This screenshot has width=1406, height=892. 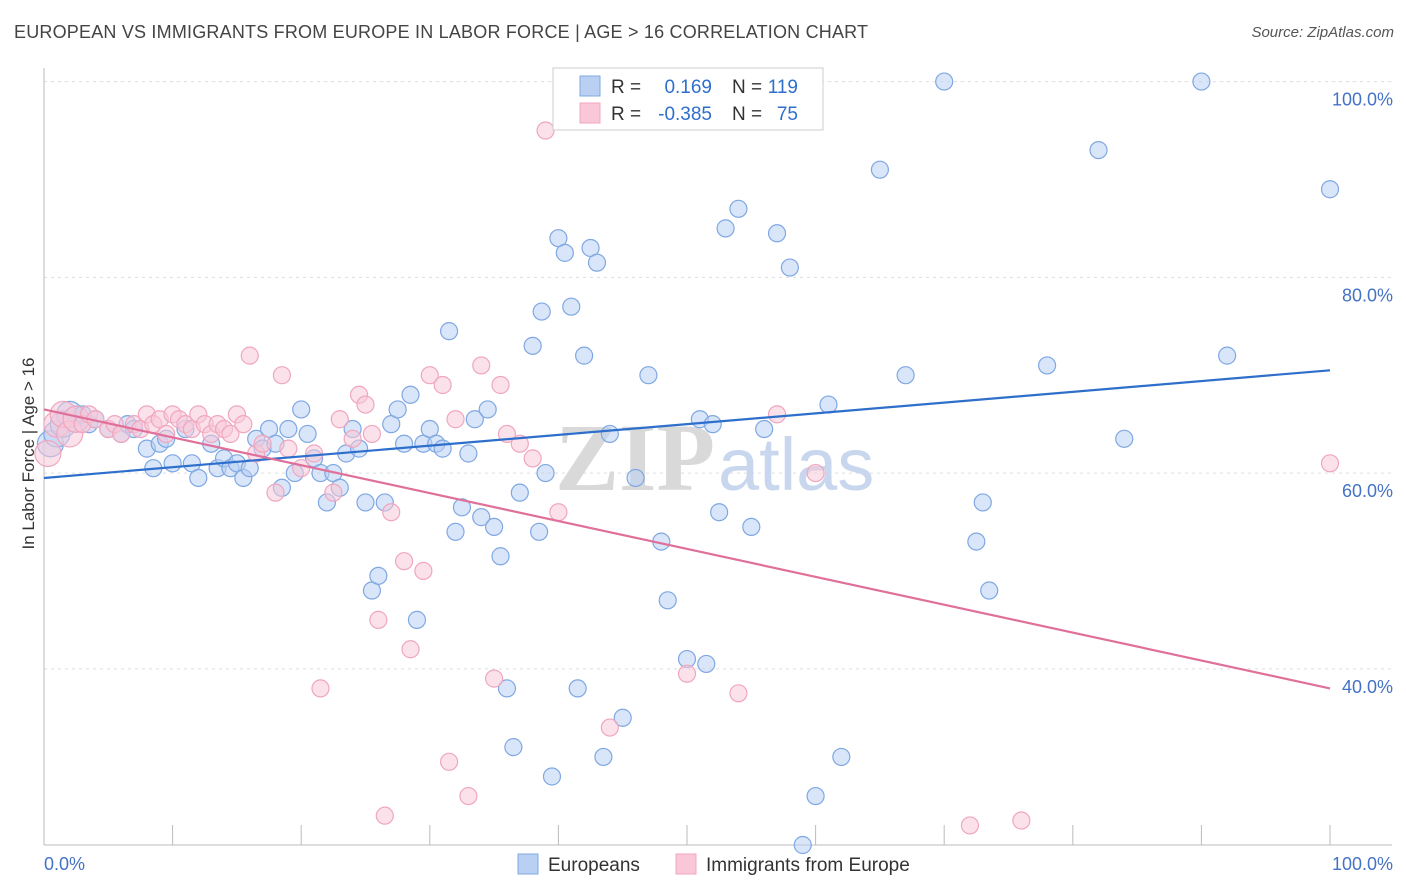 I want to click on y-tick-label: 100.0%, so click(x=1362, y=100).